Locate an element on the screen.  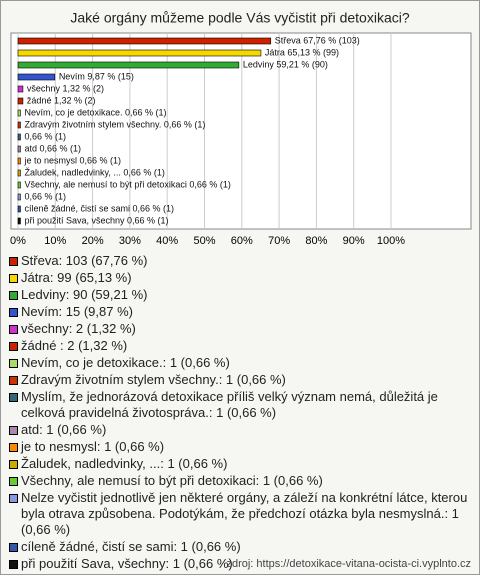
legend-item: cíleně žádné, čistí se sami: 1 (0,66 %) is located at coordinates (240, 547).